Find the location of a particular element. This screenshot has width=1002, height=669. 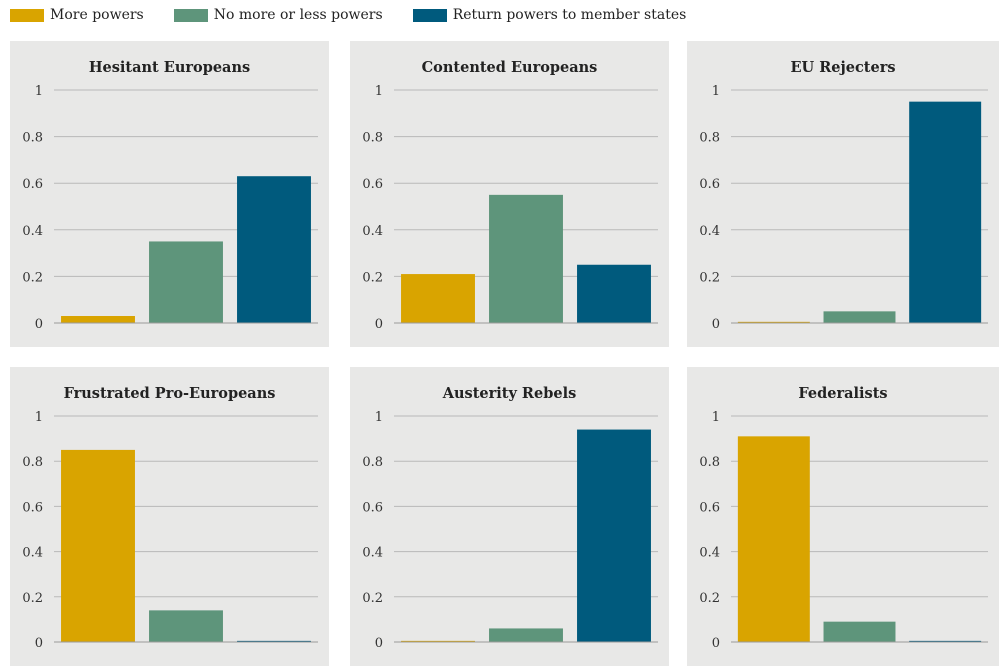

chart-panel: Austerity Rebels 0 0.2 0.4 0.6 0.8 1 is located at coordinates (509, 516).